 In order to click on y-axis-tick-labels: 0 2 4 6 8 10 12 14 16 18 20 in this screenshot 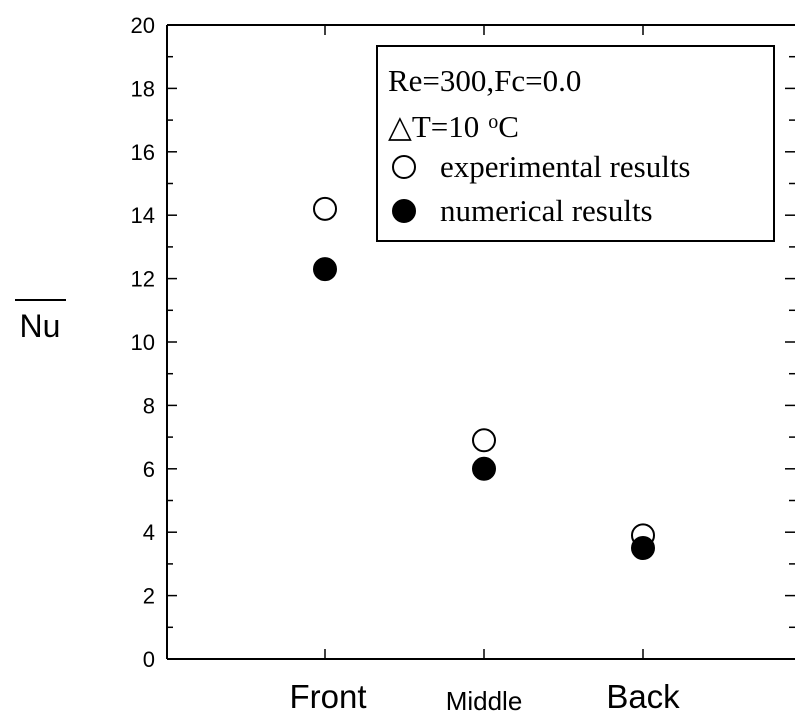, I will do `click(143, 342)`.